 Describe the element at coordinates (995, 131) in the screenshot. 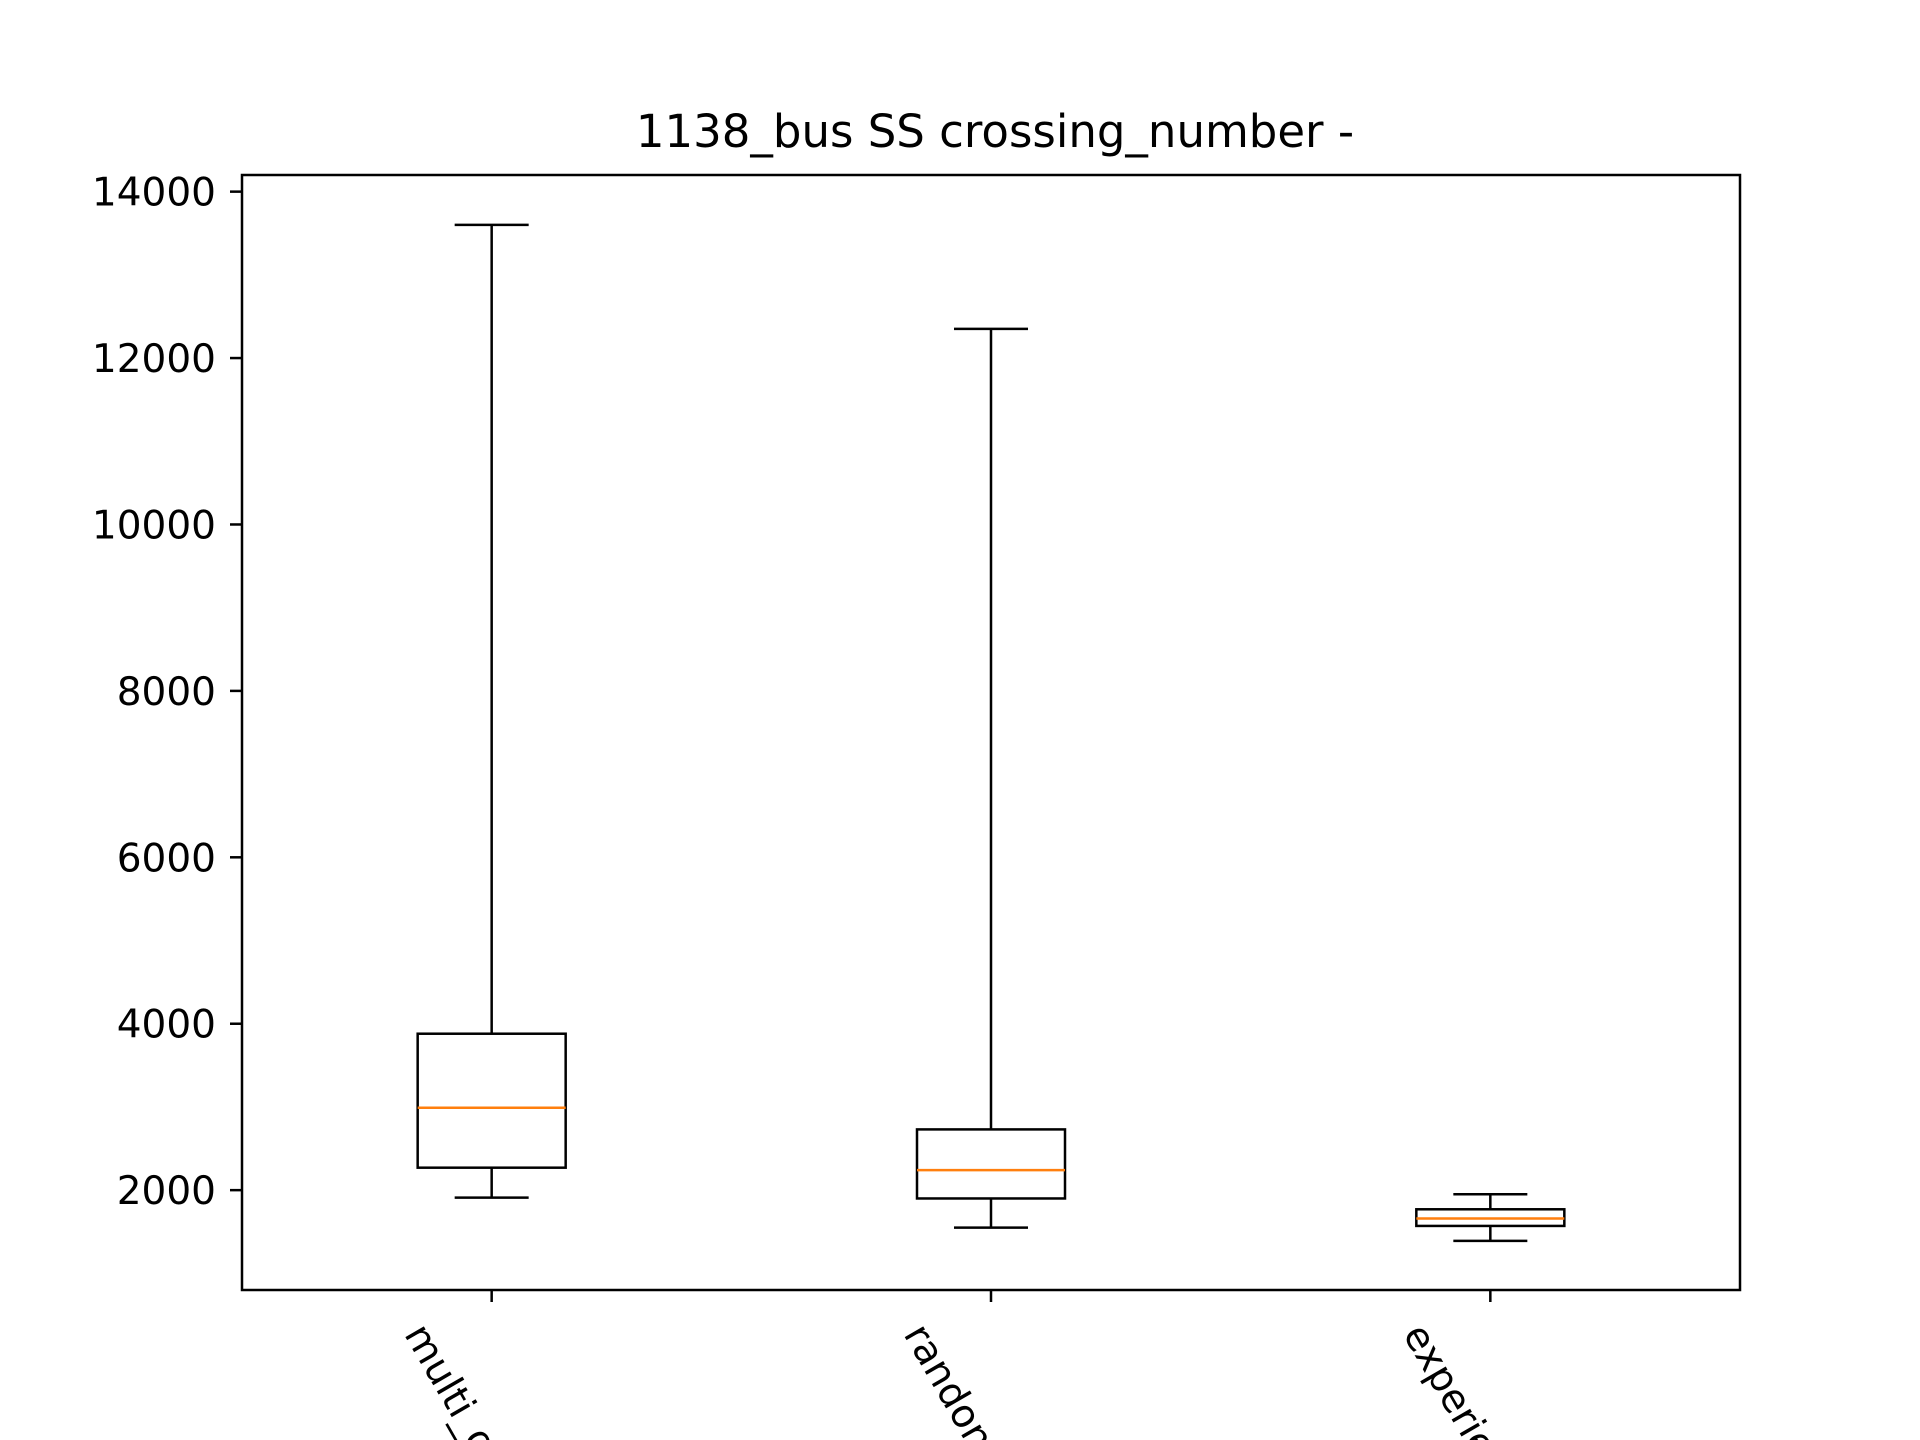

I see `chart-title: 1138_bus SS crossing_number -` at that location.